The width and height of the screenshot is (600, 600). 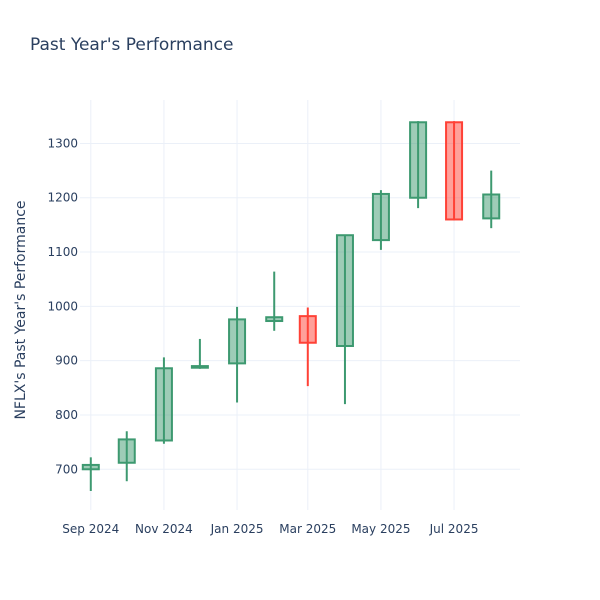 What do you see at coordinates (62, 198) in the screenshot?
I see `y-tick-label: 1200` at bounding box center [62, 198].